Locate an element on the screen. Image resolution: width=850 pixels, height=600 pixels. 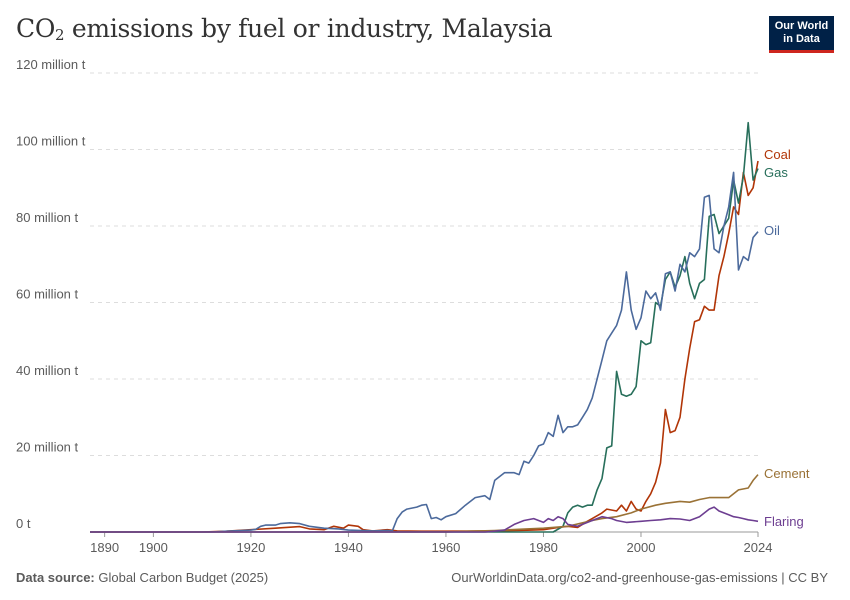
x-tick-label: 2000 is located at coordinates (641, 547).